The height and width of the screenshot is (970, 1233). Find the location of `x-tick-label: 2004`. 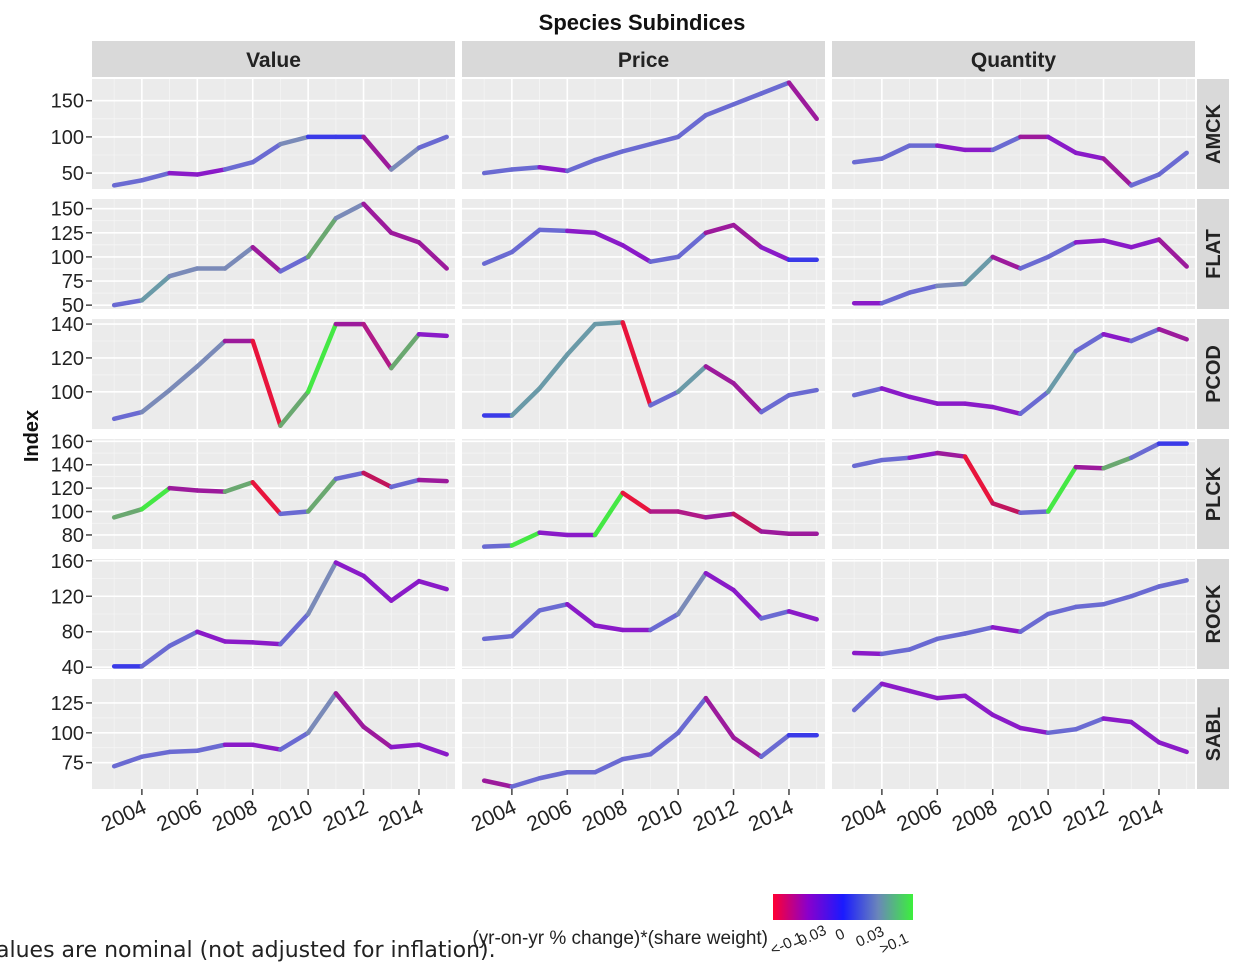

x-tick-label: 2004 is located at coordinates (124, 816).